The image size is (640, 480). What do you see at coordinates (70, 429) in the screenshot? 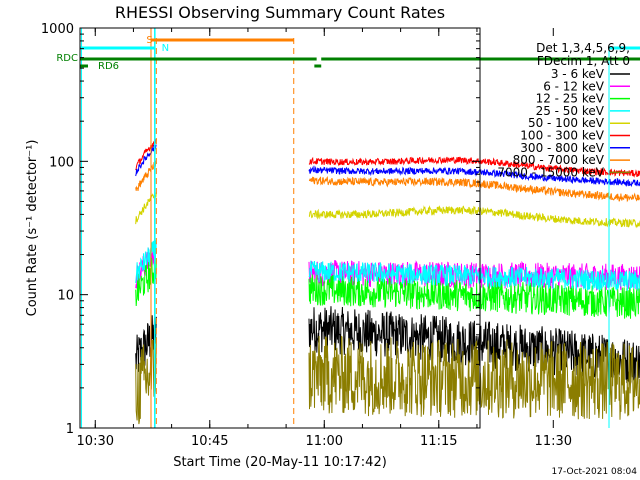
I see `y-tick-label-1: 1` at bounding box center [70, 429].